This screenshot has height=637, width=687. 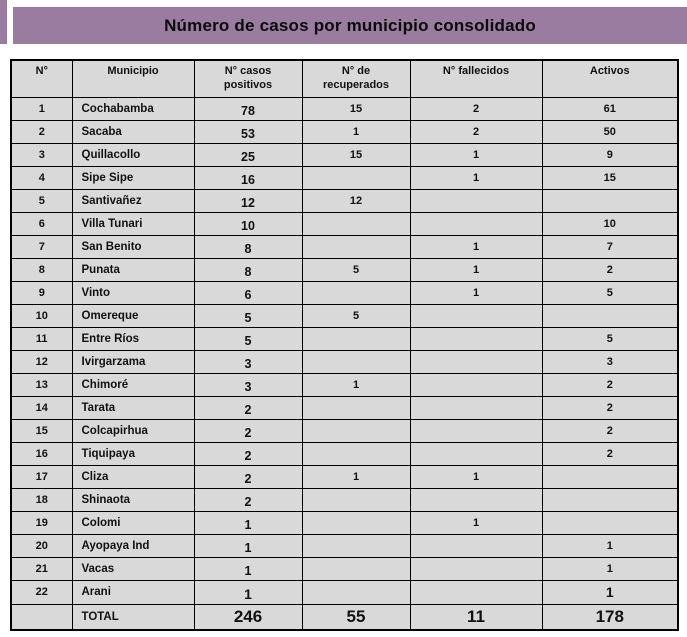 What do you see at coordinates (133, 453) in the screenshot?
I see `cell-municipio: Tiquipaya` at bounding box center [133, 453].